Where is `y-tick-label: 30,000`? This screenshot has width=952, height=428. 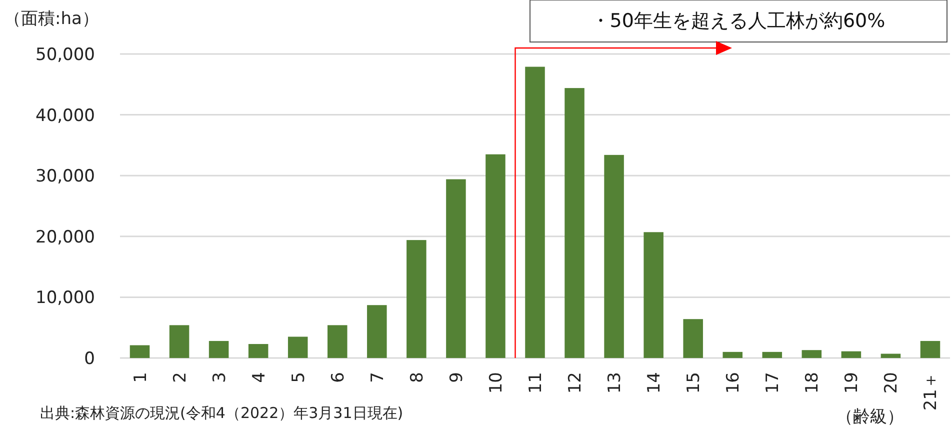 y-tick-label: 30,000 is located at coordinates (65, 176).